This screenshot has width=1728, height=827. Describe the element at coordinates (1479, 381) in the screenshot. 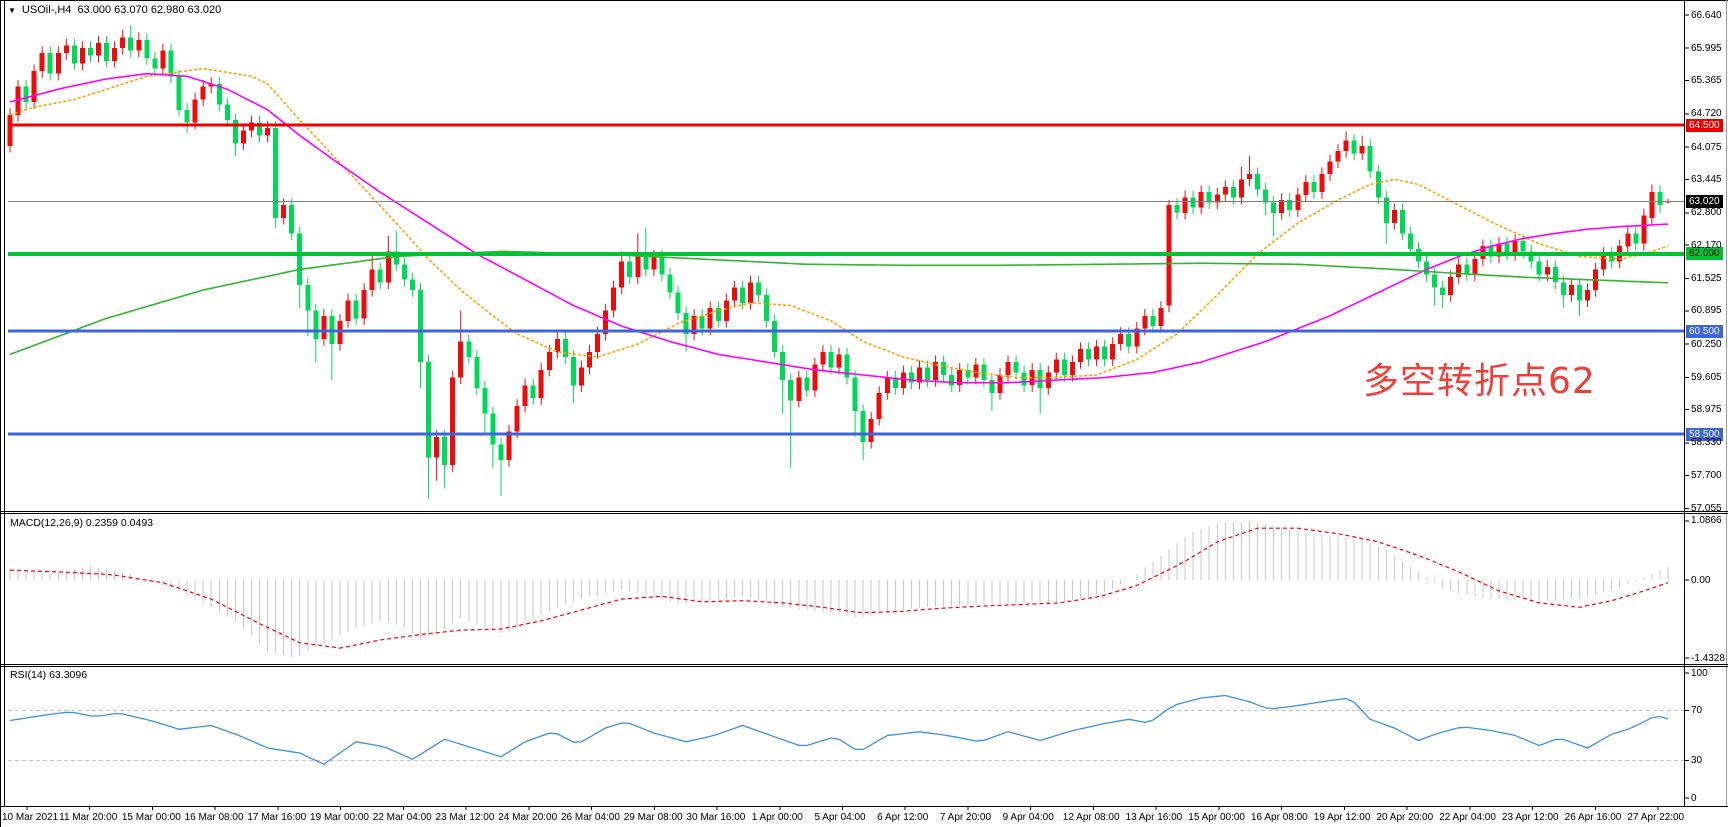

I see `chart-text-annotation: 多空转折点62` at that location.